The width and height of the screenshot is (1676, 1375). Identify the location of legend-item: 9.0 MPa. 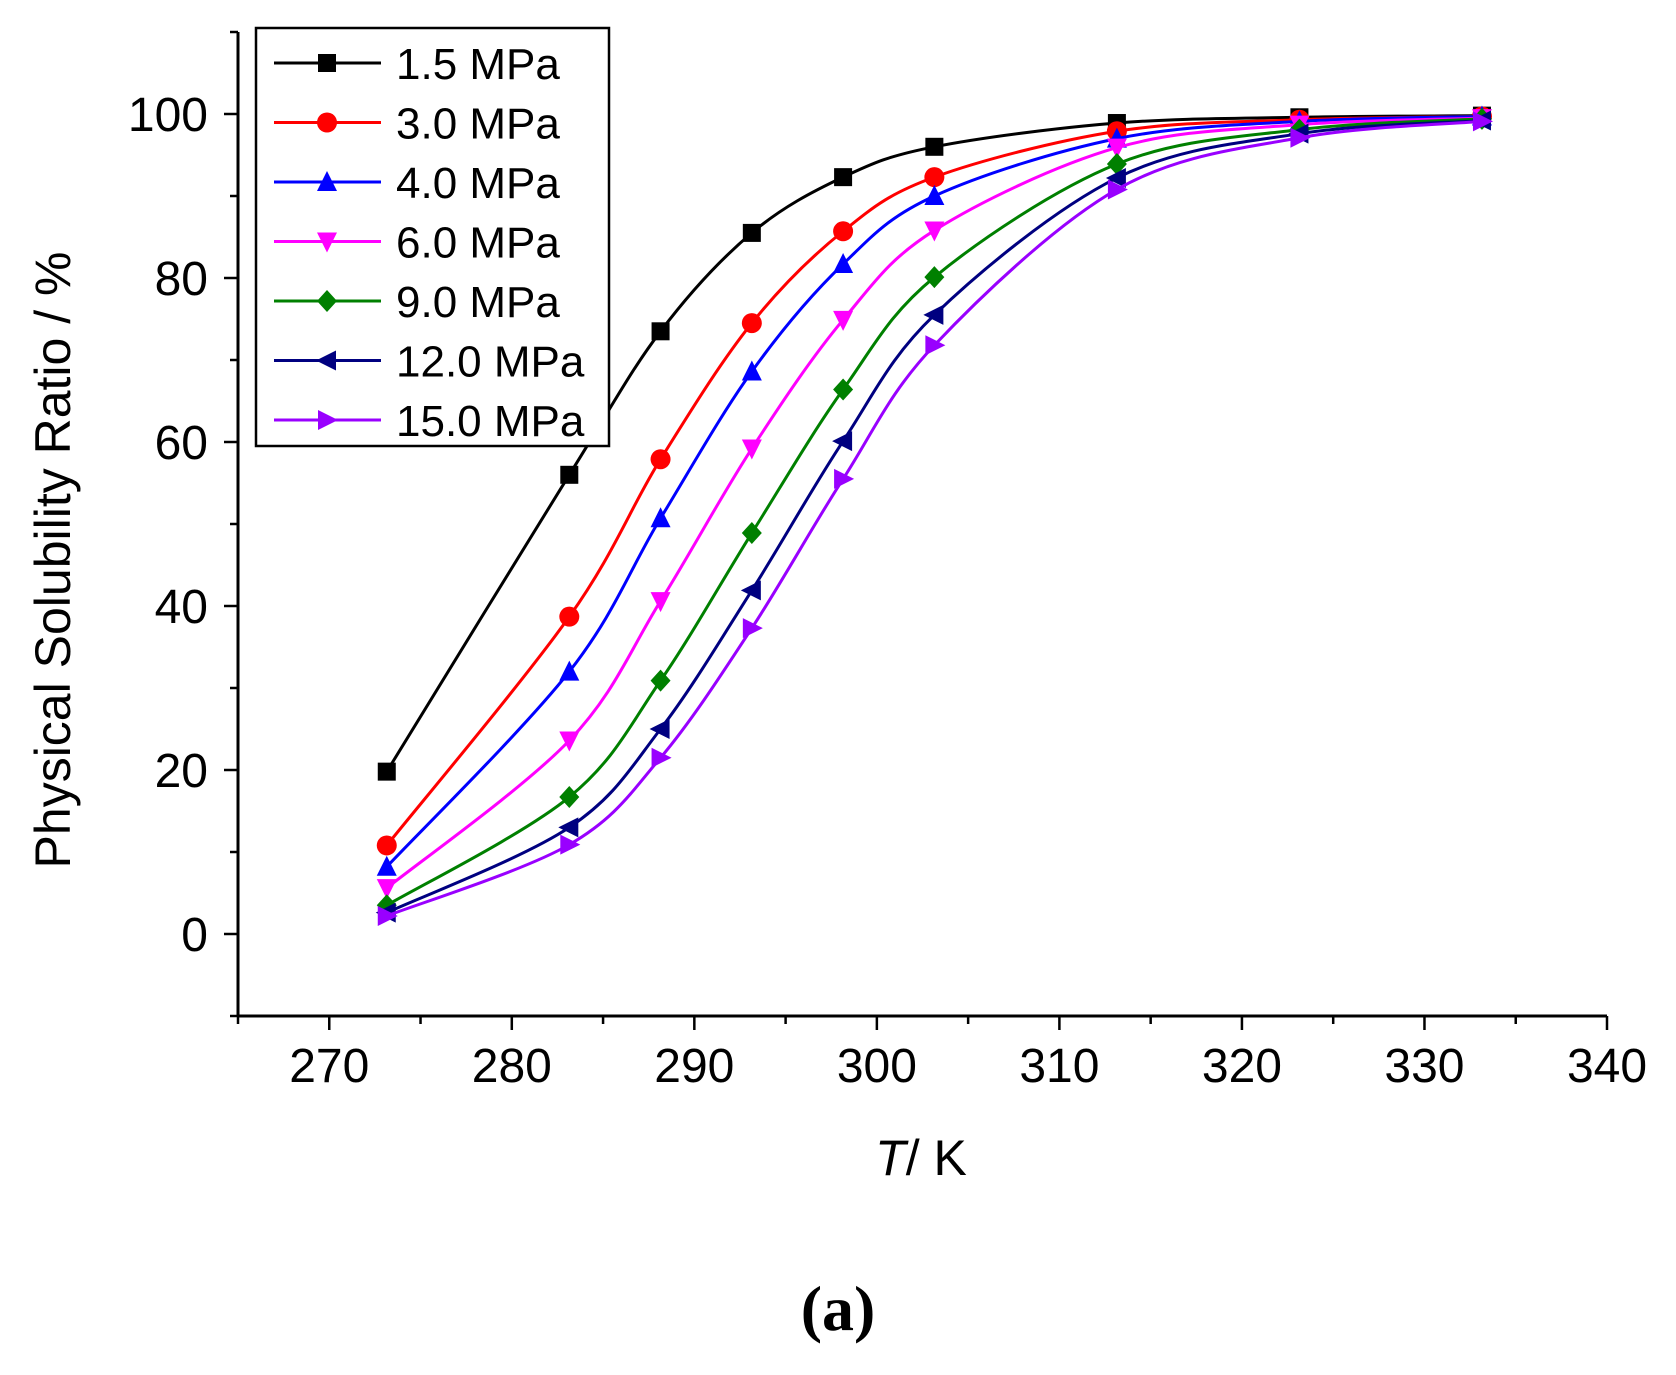
(417, 302).